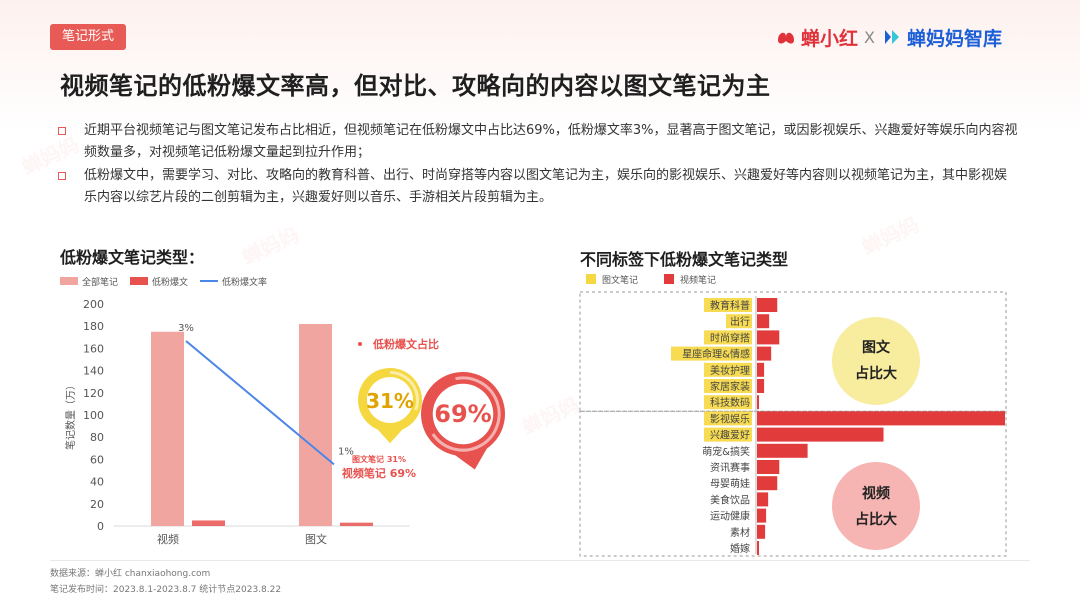 This screenshot has height=607, width=1080. I want to click on y-tick-label: 60, so click(97, 459).